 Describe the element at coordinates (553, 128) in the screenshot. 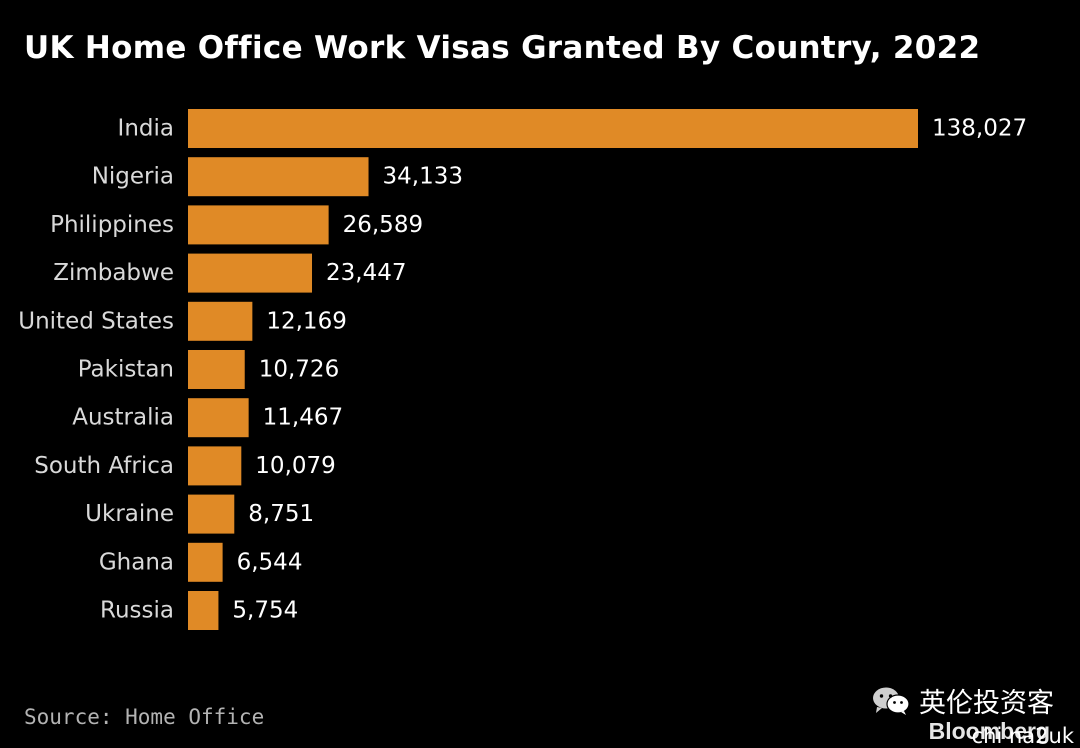

I see `bar-india` at that location.